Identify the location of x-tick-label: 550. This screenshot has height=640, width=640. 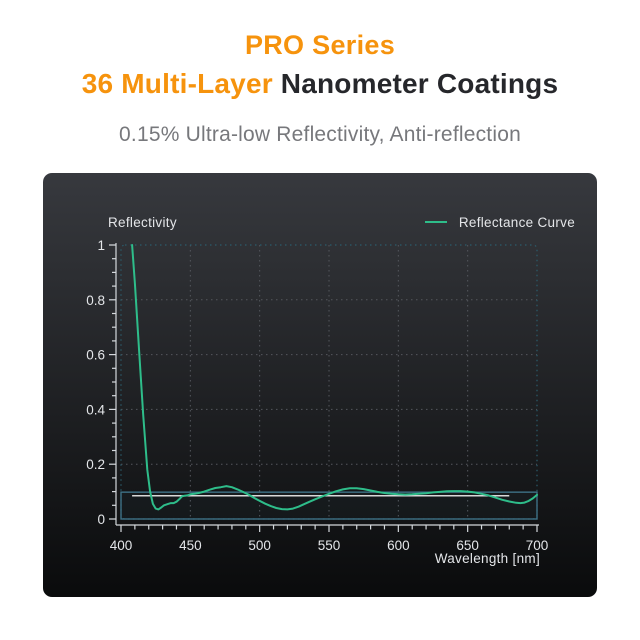
(329, 545).